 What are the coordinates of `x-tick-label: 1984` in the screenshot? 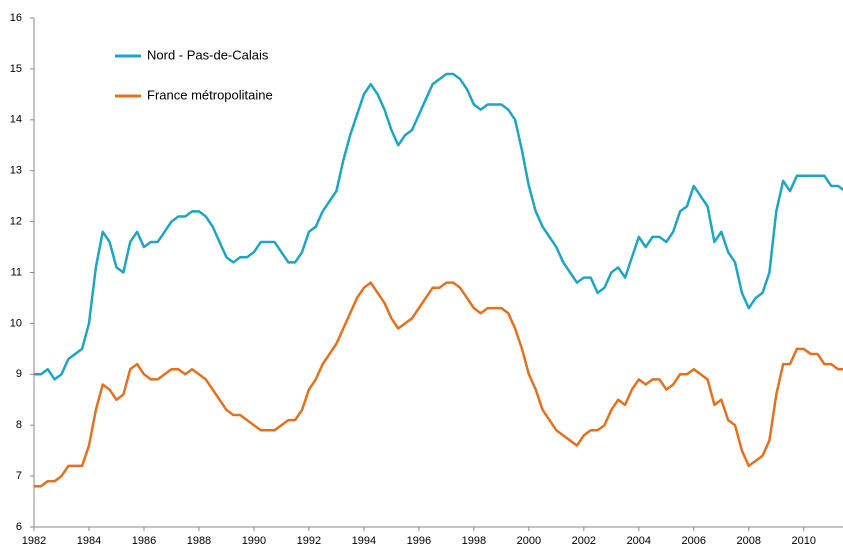 It's located at (89, 541).